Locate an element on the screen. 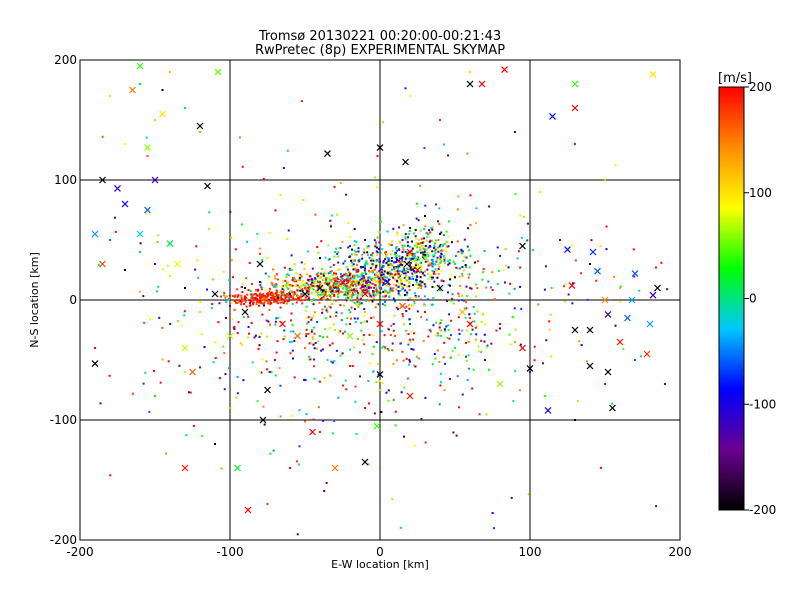  data-point-cross is located at coordinates (342, 282).